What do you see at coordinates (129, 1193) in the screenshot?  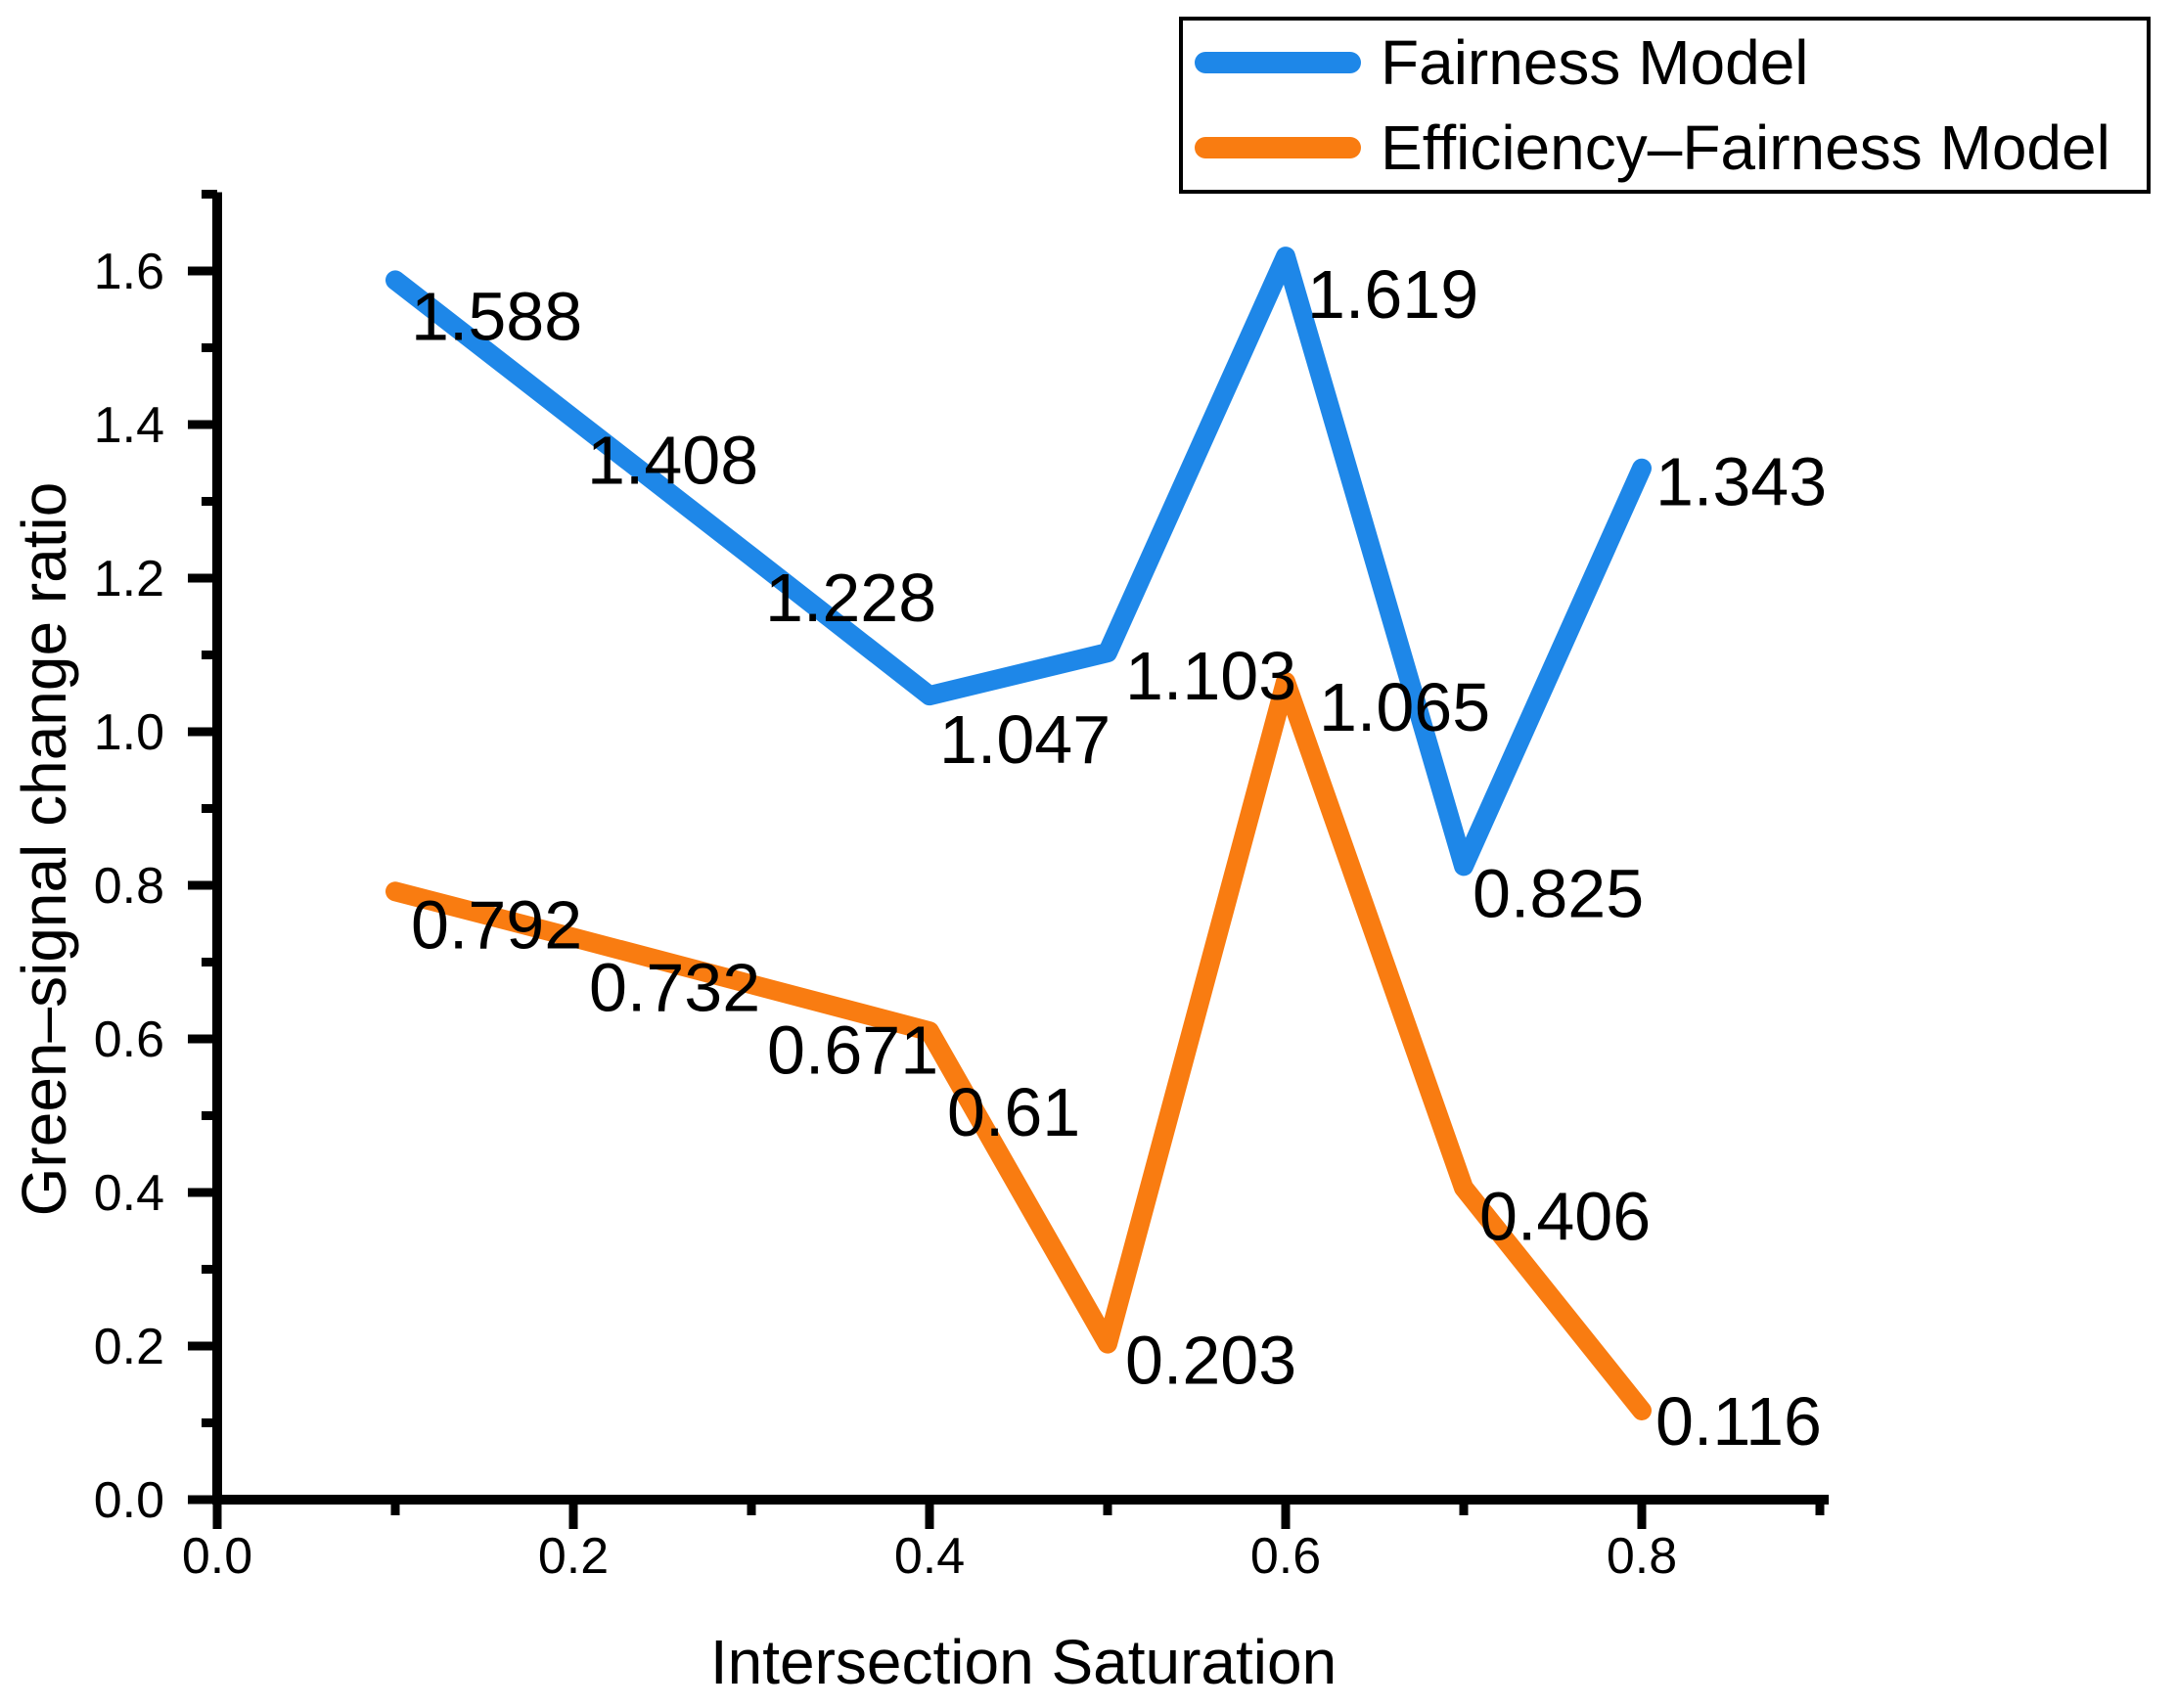 I see `y-tick-label: 0.4` at bounding box center [129, 1193].